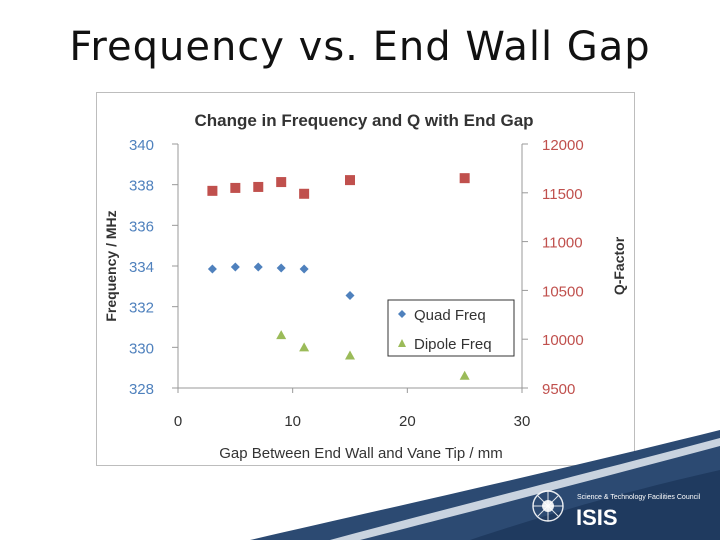 This screenshot has height=540, width=720. Describe the element at coordinates (522, 421) in the screenshot. I see `x-tick-label: 30` at that location.